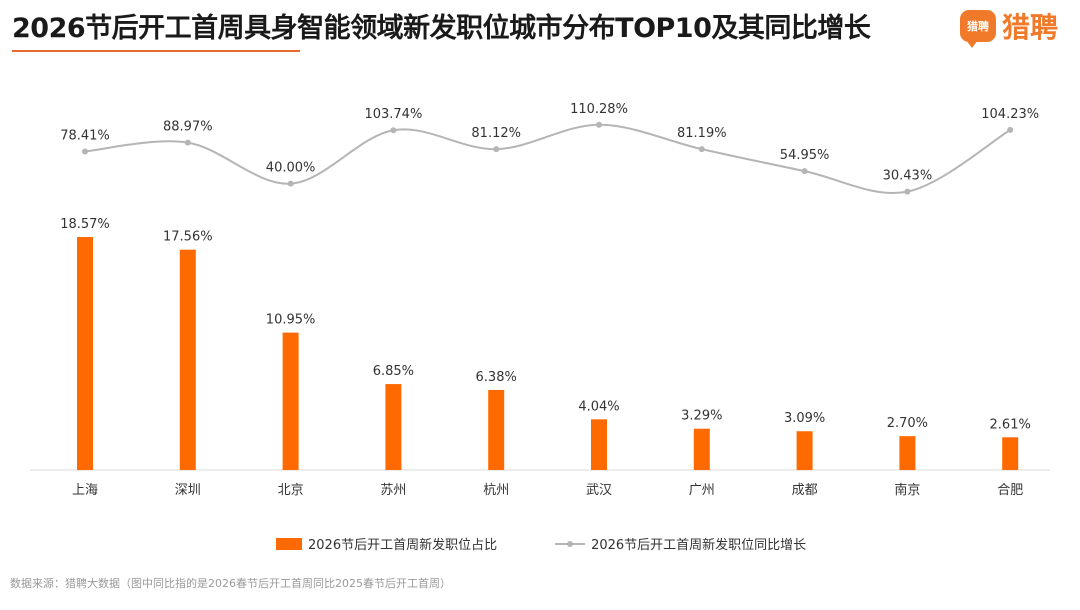 The height and width of the screenshot is (610, 1080). Describe the element at coordinates (156, 51) in the screenshot. I see `title-underline` at that location.